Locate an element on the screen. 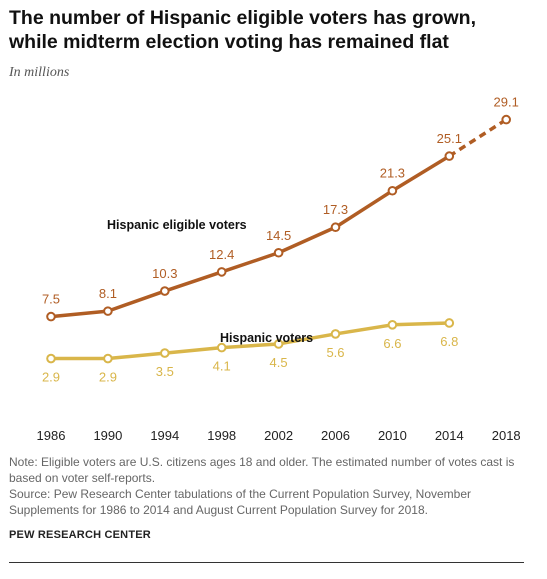 The width and height of the screenshot is (547, 579). data-label-eligible-2014: 25.1 is located at coordinates (449, 138).